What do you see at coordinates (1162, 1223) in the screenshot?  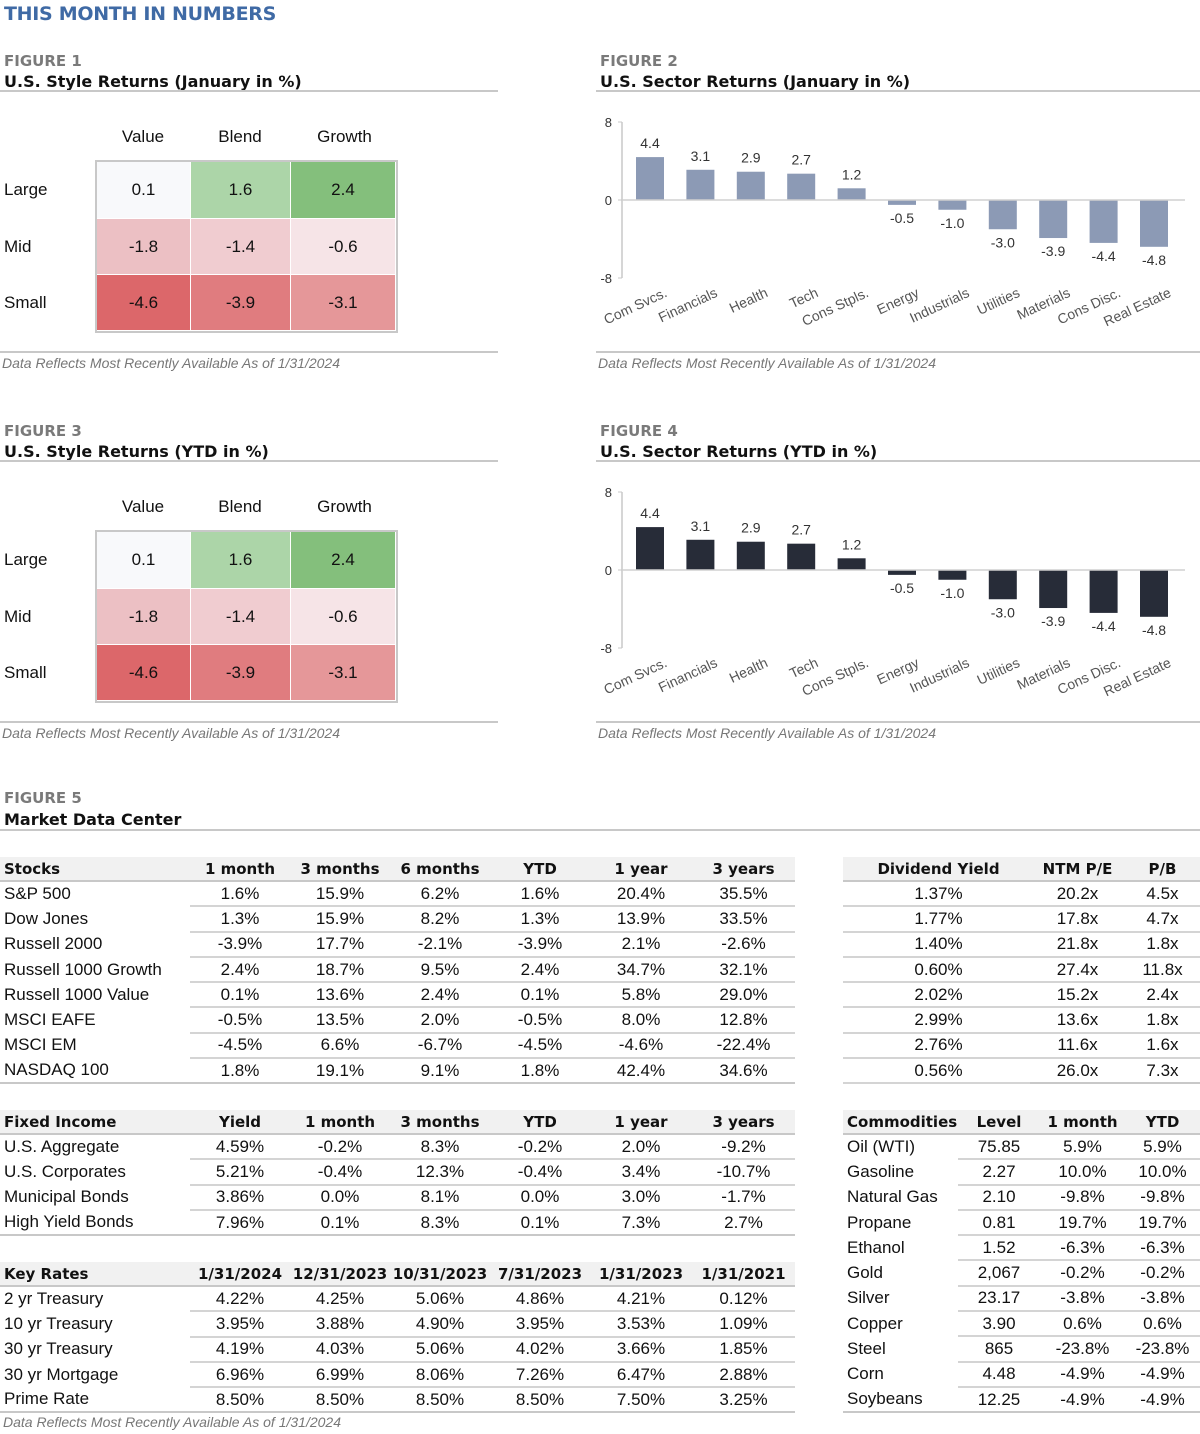 I see `table-cell: 19.7%` at bounding box center [1162, 1223].